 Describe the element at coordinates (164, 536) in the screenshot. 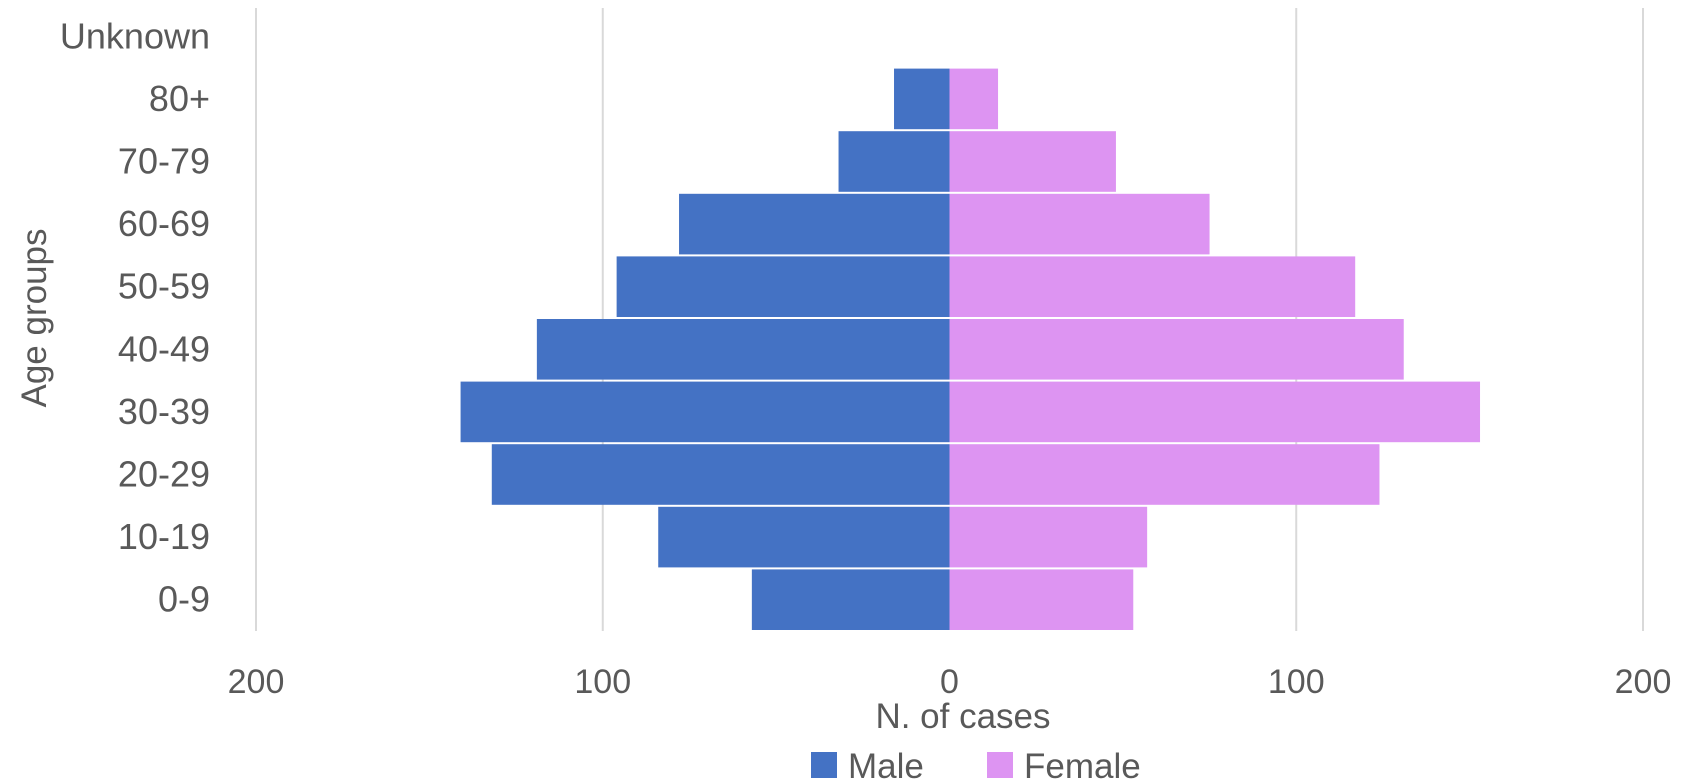

I see `category-label-10-19: 10-19` at that location.